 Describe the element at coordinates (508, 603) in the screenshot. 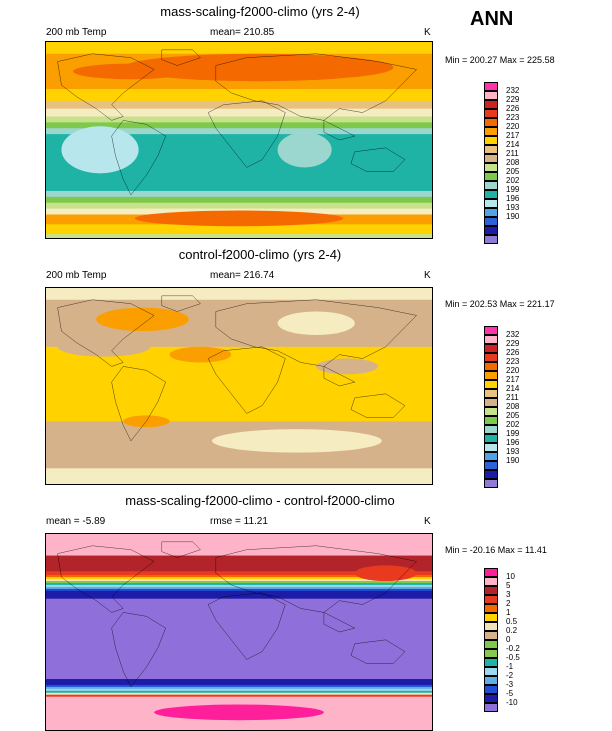

I see `colorbar-label: 2` at that location.